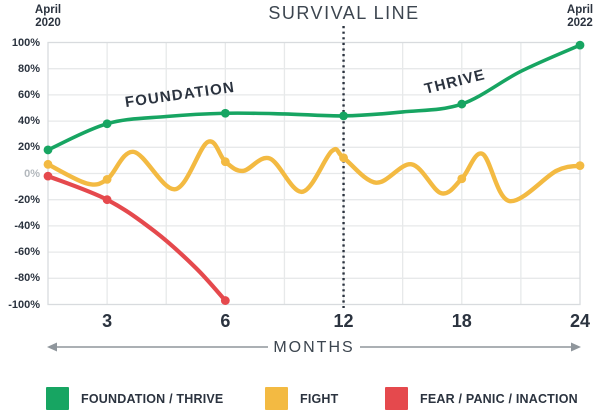  I want to click on legend-item: FOUNDATION / THRIVE, so click(134, 398).